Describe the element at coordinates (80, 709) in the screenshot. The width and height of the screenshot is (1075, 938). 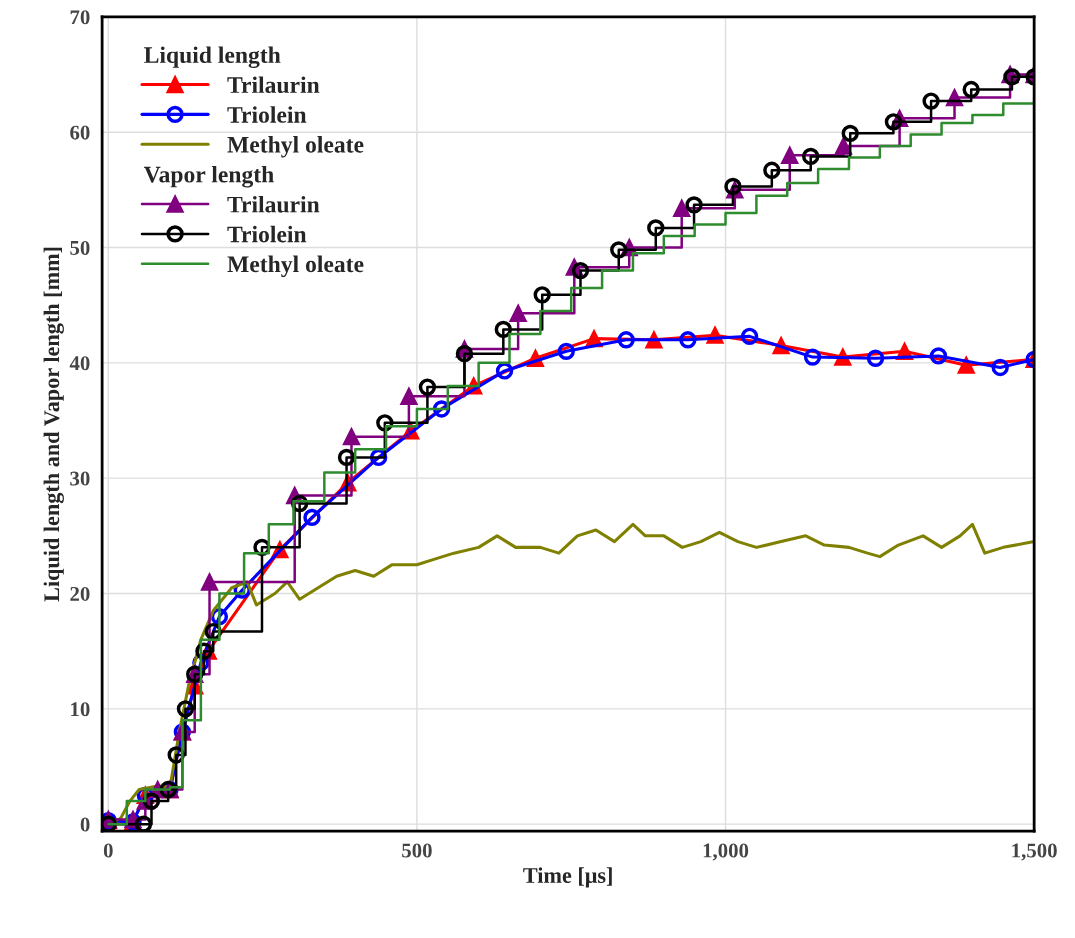
I see `y-tick-label: 10` at that location.